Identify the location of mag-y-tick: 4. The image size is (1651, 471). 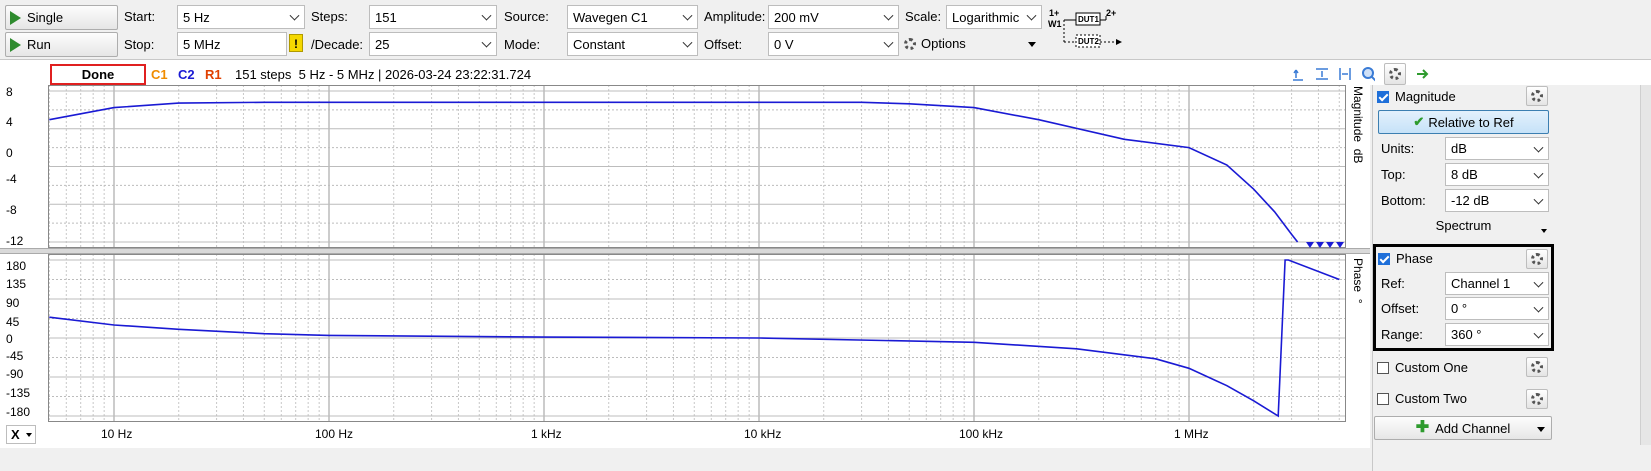
(9, 122).